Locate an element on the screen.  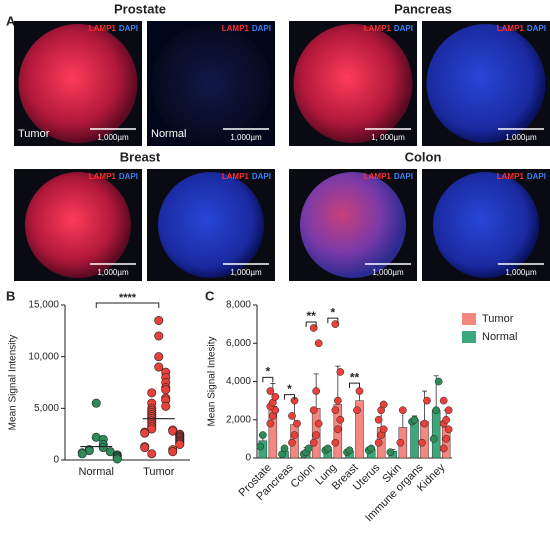
y-axis-label: Mean Signal Intensity is located at coordinates (13, 383).